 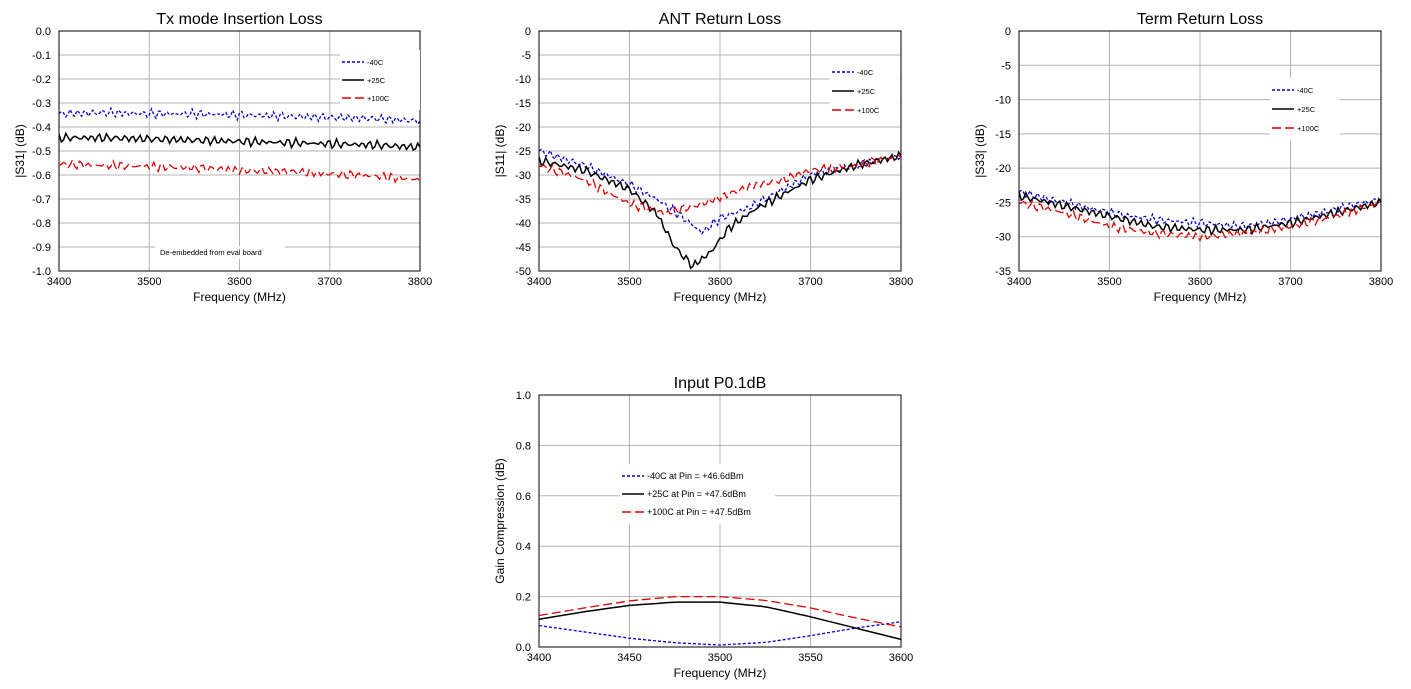 I want to click on y-tick-label: -0.7, so click(x=41, y=200).